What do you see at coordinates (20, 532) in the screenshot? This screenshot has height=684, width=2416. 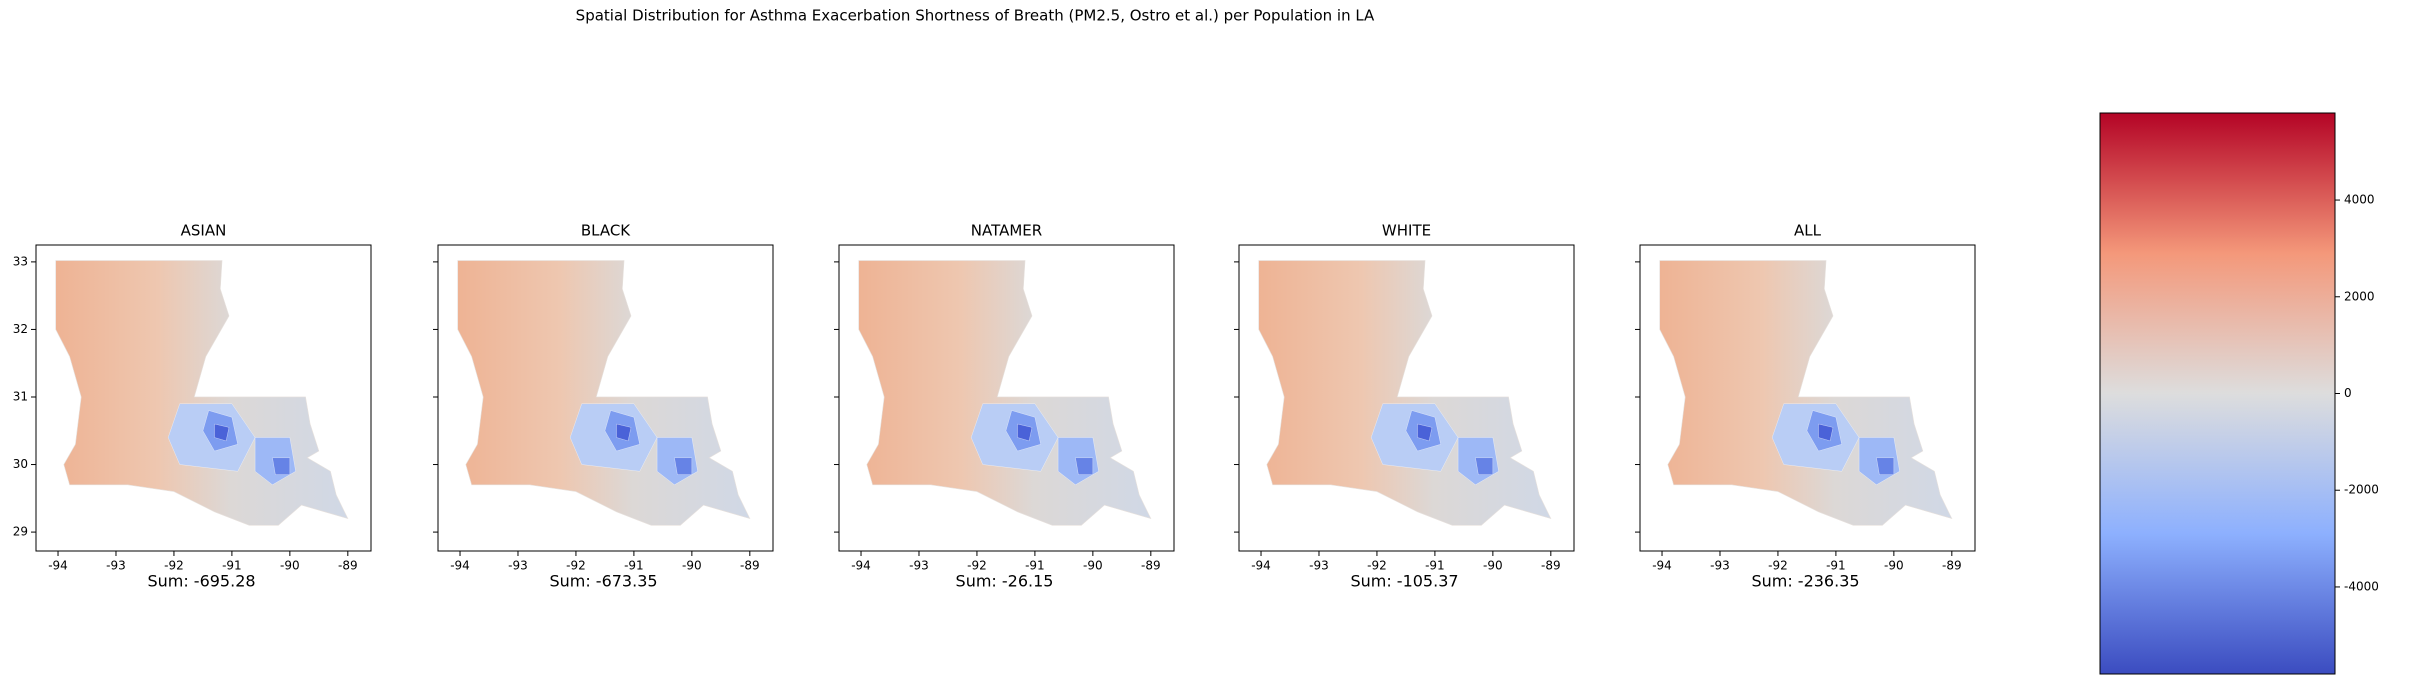 I see `y-tick-label: 29` at bounding box center [20, 532].